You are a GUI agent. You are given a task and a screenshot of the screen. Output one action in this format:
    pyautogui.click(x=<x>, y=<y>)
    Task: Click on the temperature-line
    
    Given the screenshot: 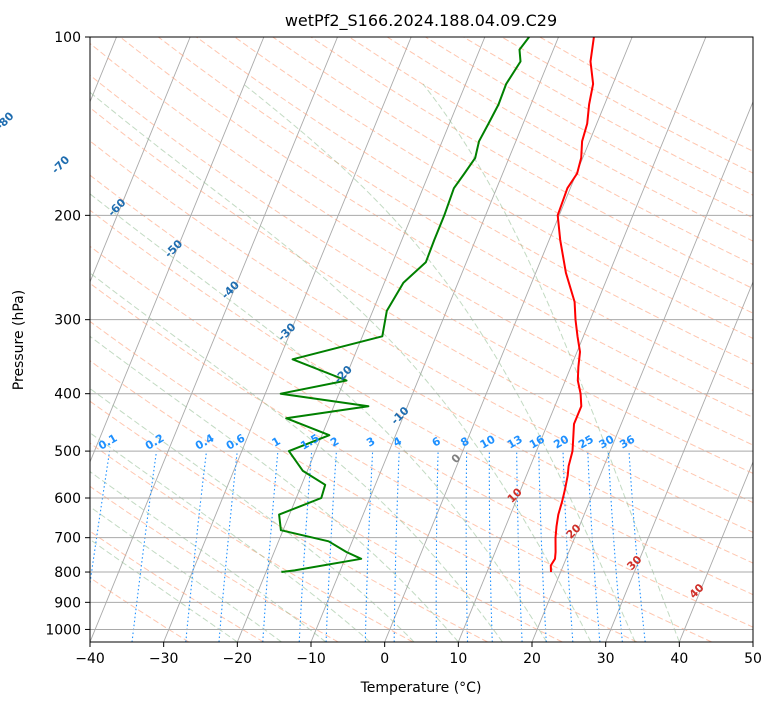 What is the action you would take?
    pyautogui.click(x=572, y=305)
    